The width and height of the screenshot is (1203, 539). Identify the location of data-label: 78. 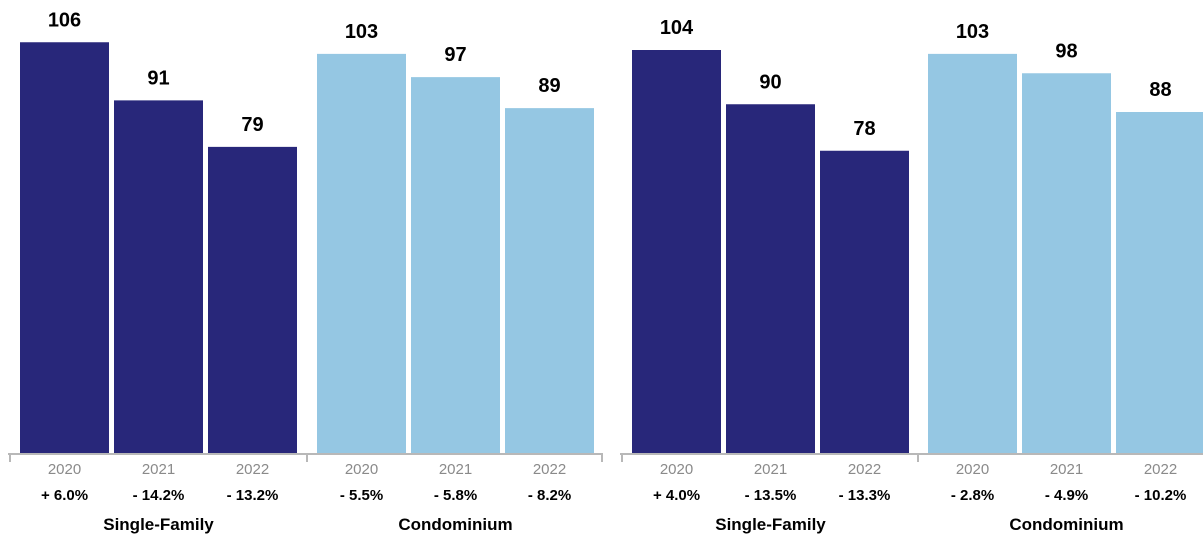
(864, 129).